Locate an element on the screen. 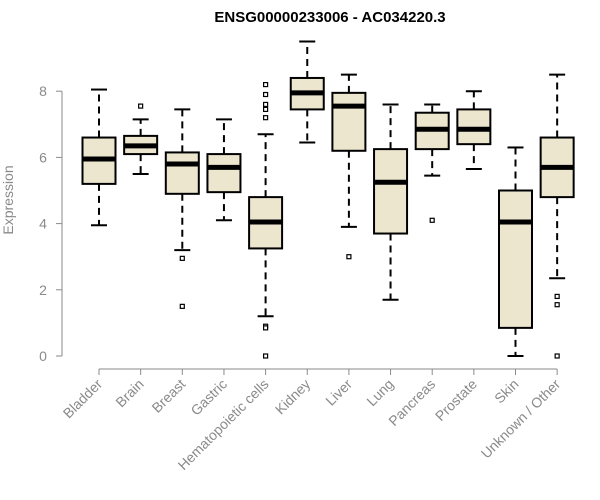  x-tick-label: Prostate is located at coordinates (456, 400).